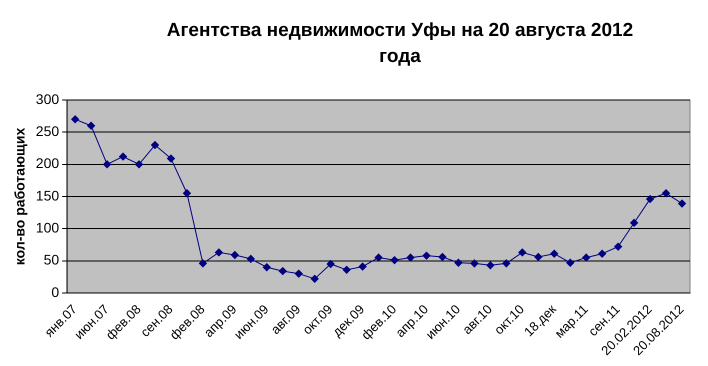 This screenshot has width=708, height=366. I want to click on y-tick-label: 200, so click(48, 163).